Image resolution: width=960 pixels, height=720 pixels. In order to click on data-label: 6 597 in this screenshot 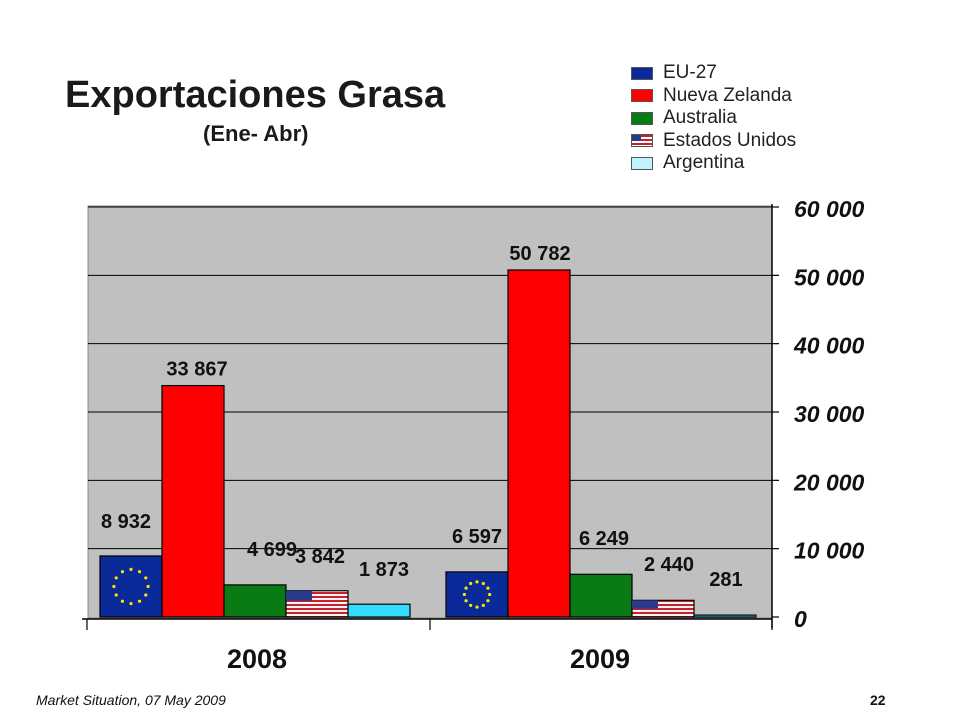, I will do `click(477, 537)`.